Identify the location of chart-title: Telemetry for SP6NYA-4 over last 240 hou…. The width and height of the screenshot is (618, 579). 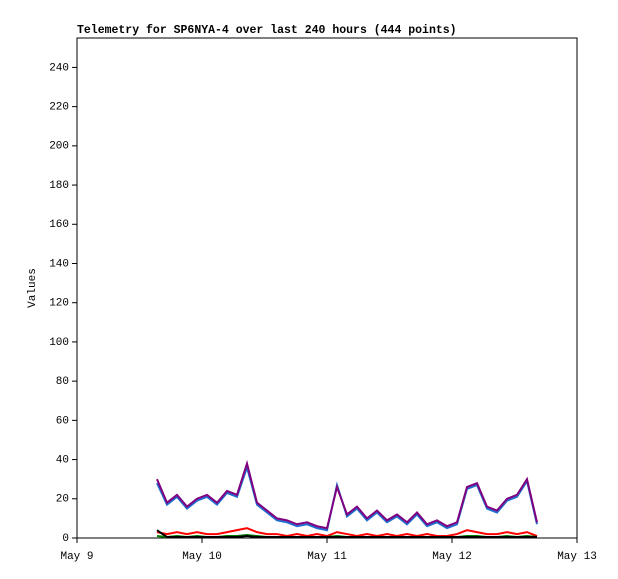
(267, 30).